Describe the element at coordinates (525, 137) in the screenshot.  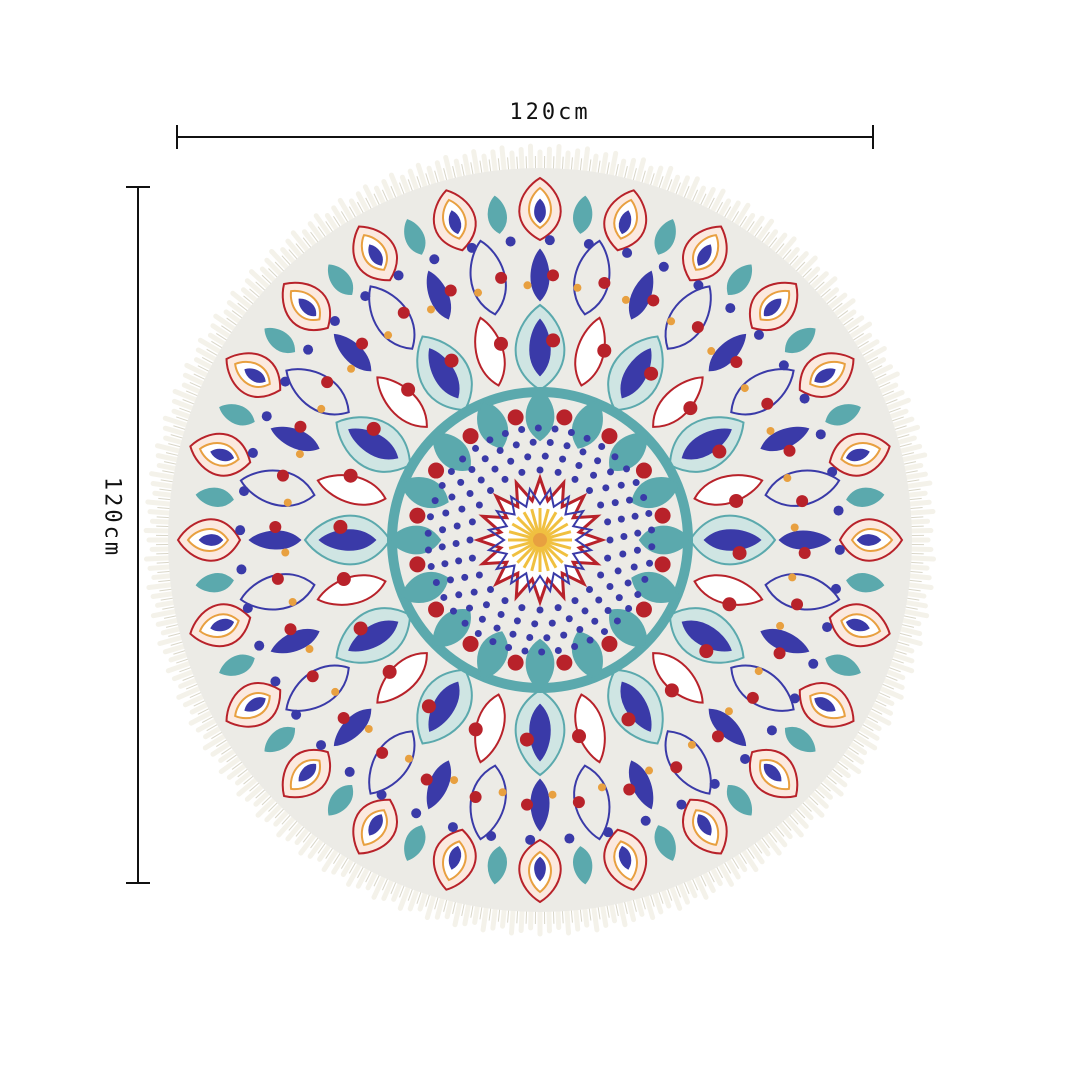
I see `width-dimension-line` at that location.